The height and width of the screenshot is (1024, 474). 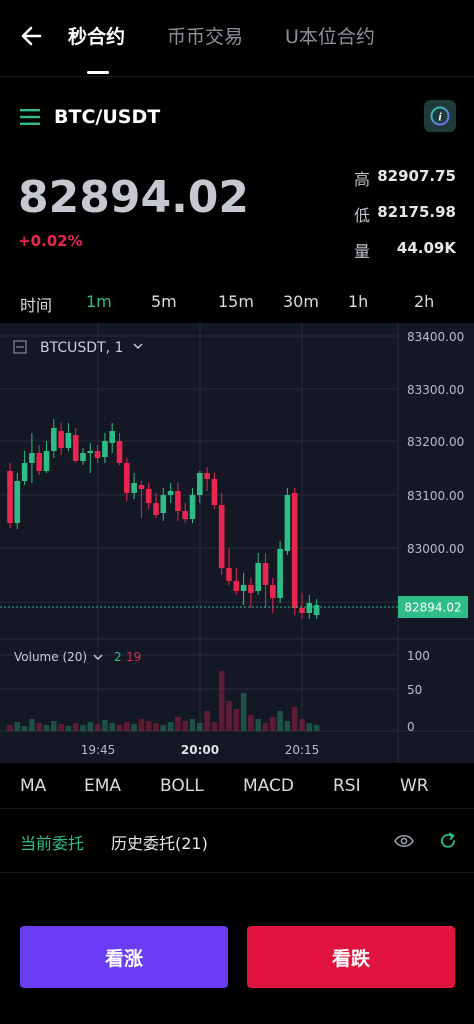 What do you see at coordinates (20, 347) in the screenshot?
I see `collapse-icon` at bounding box center [20, 347].